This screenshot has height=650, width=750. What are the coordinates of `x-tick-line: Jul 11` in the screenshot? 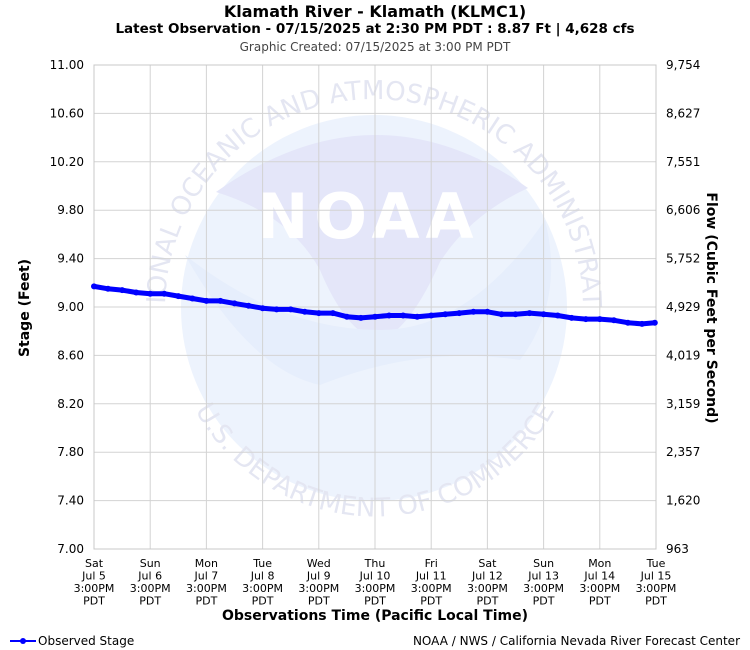 It's located at (431, 576).